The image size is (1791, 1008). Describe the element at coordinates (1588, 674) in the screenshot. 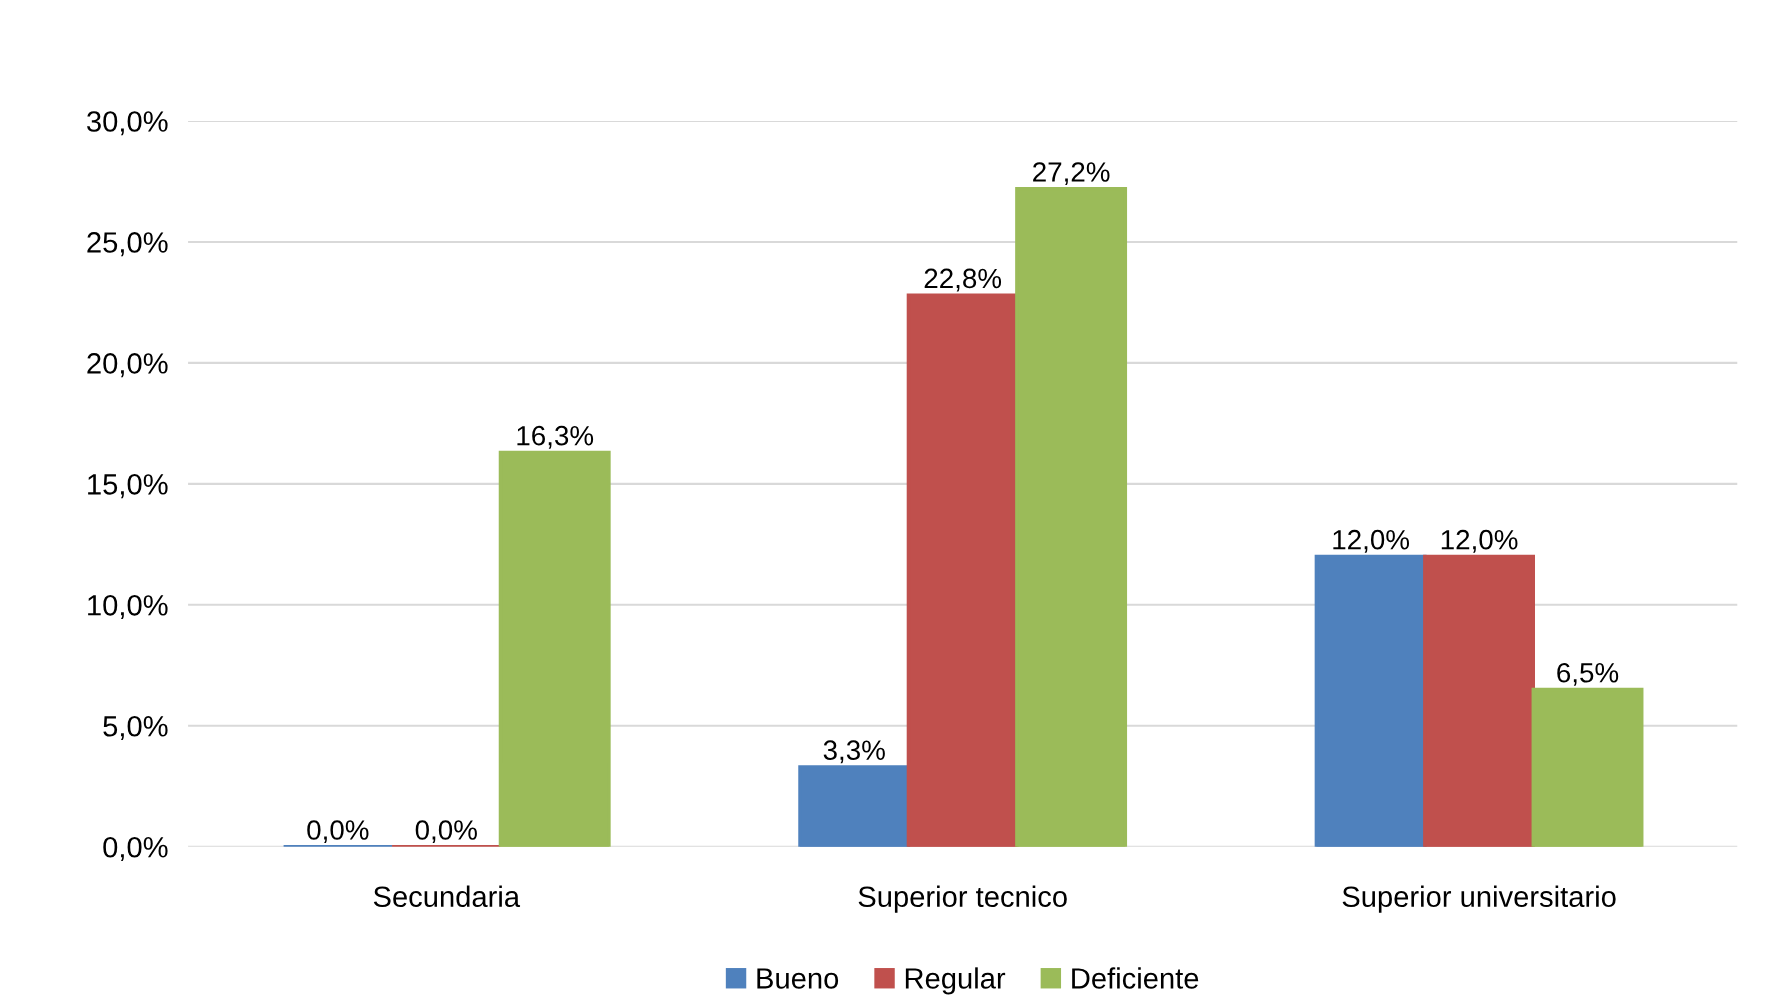

I see `data-label: 6,5%` at that location.